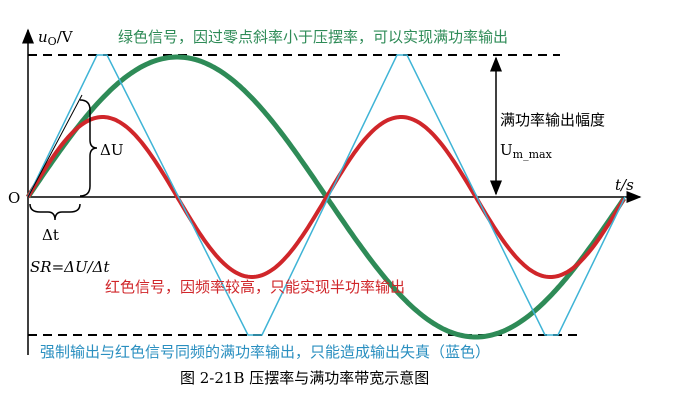 The width and height of the screenshot is (677, 402). I want to click on red-note: 红色信号，因频率较高，只能实现半功率输出, so click(255, 287).